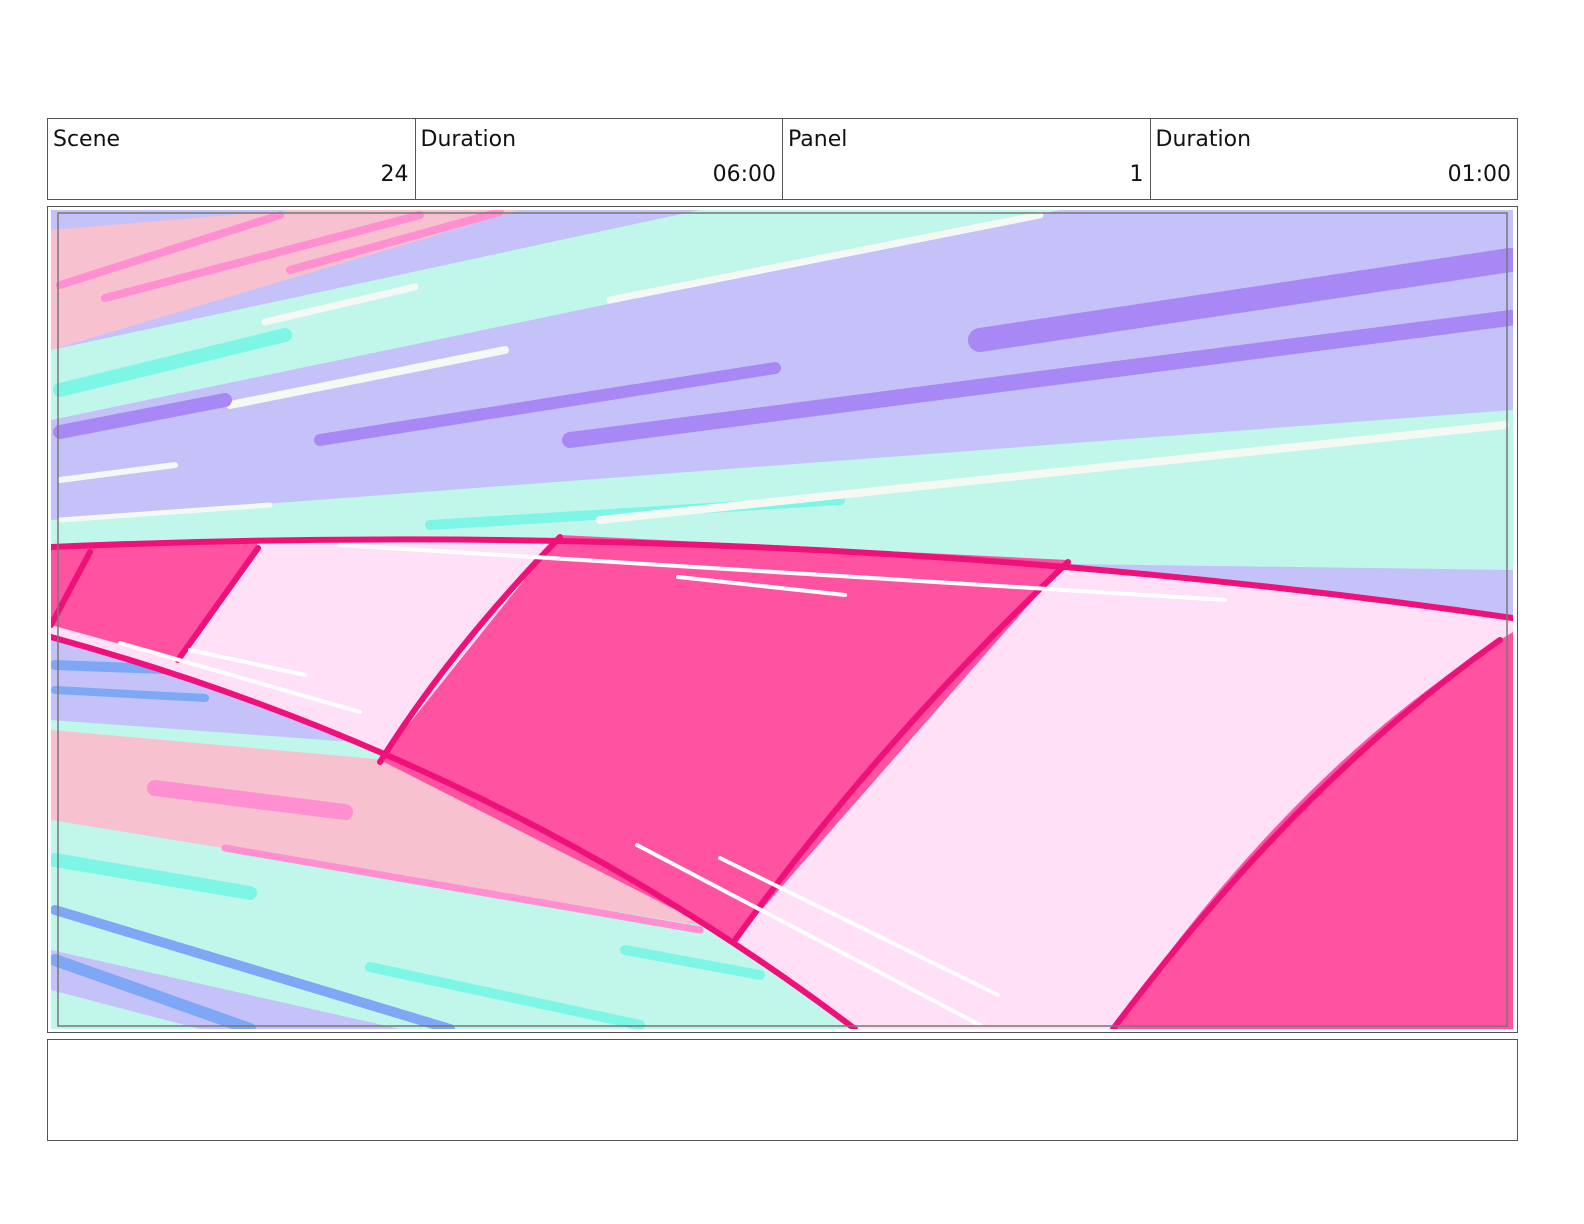 This screenshot has height=1224, width=1584. I want to click on header: Scene 24 Duration 06:00 Panel 1 Duration 01:00, so click(782, 159).